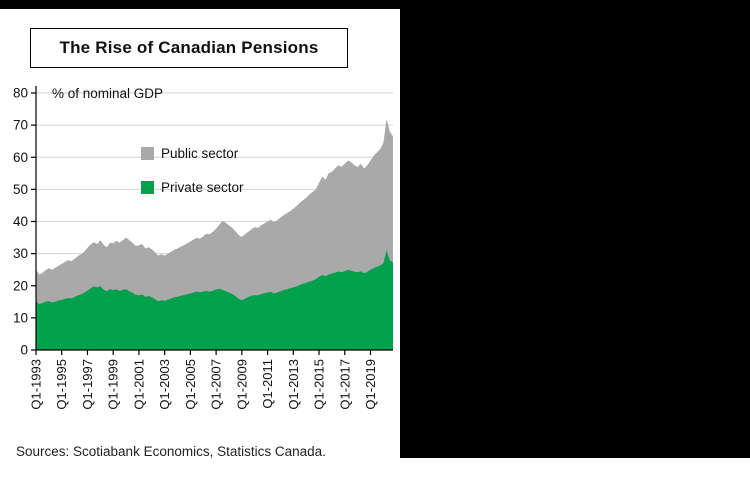 Image resolution: width=750 pixels, height=483 pixels. I want to click on svg-text: 60, so click(20, 157).